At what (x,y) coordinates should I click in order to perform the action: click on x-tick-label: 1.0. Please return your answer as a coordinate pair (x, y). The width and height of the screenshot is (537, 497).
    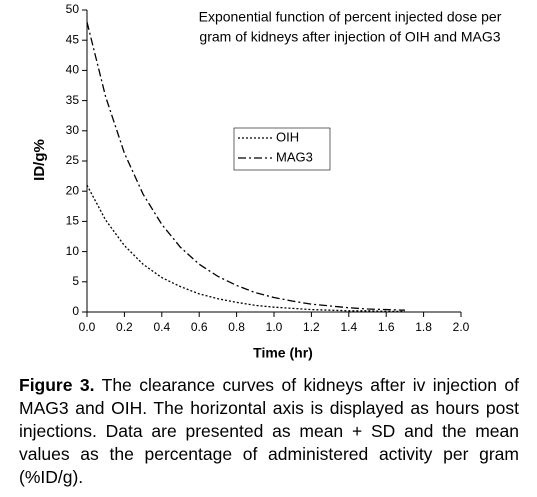
    Looking at the image, I should click on (274, 327).